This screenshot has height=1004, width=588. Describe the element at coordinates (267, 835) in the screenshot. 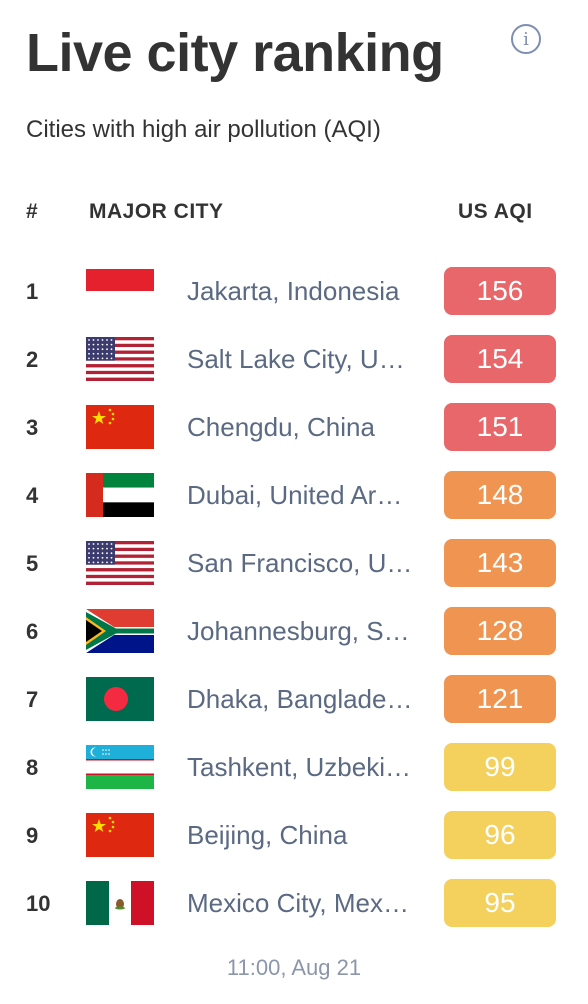

I see `city-name: Beijing, China` at that location.